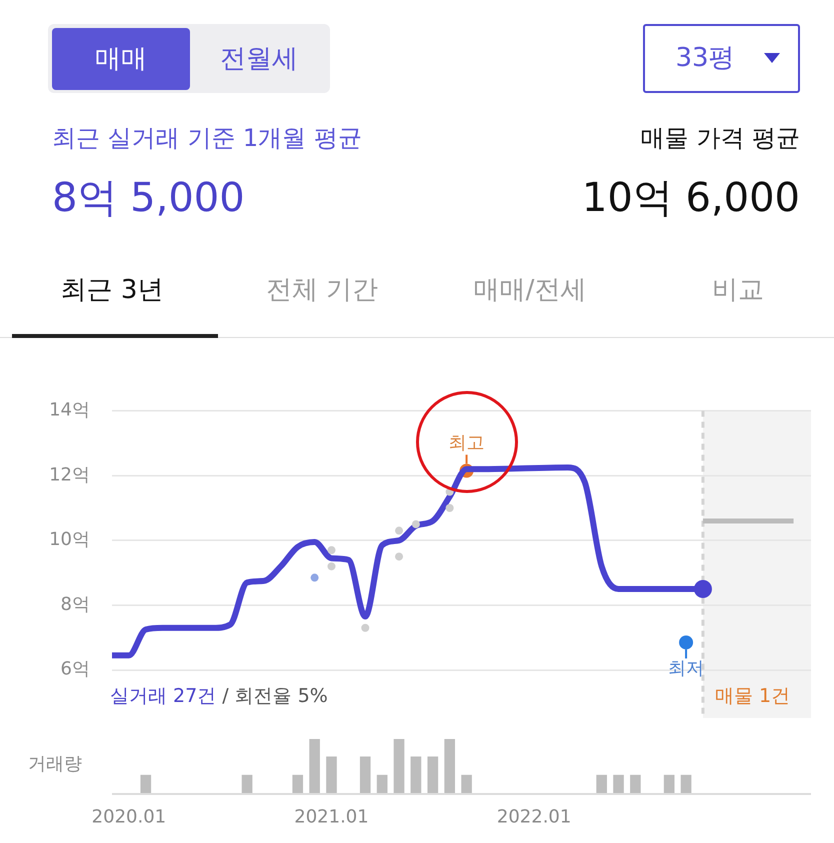 This screenshot has height=843, width=834. I want to click on x-tick-label: 2022.01, so click(534, 817).